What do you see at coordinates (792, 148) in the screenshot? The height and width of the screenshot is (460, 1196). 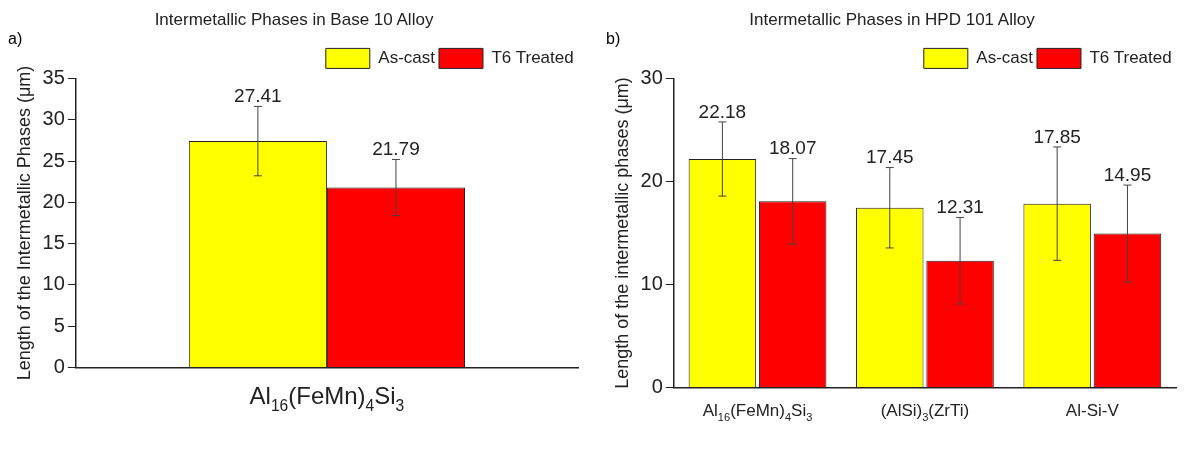 I see `data-label: 18.07` at bounding box center [792, 148].